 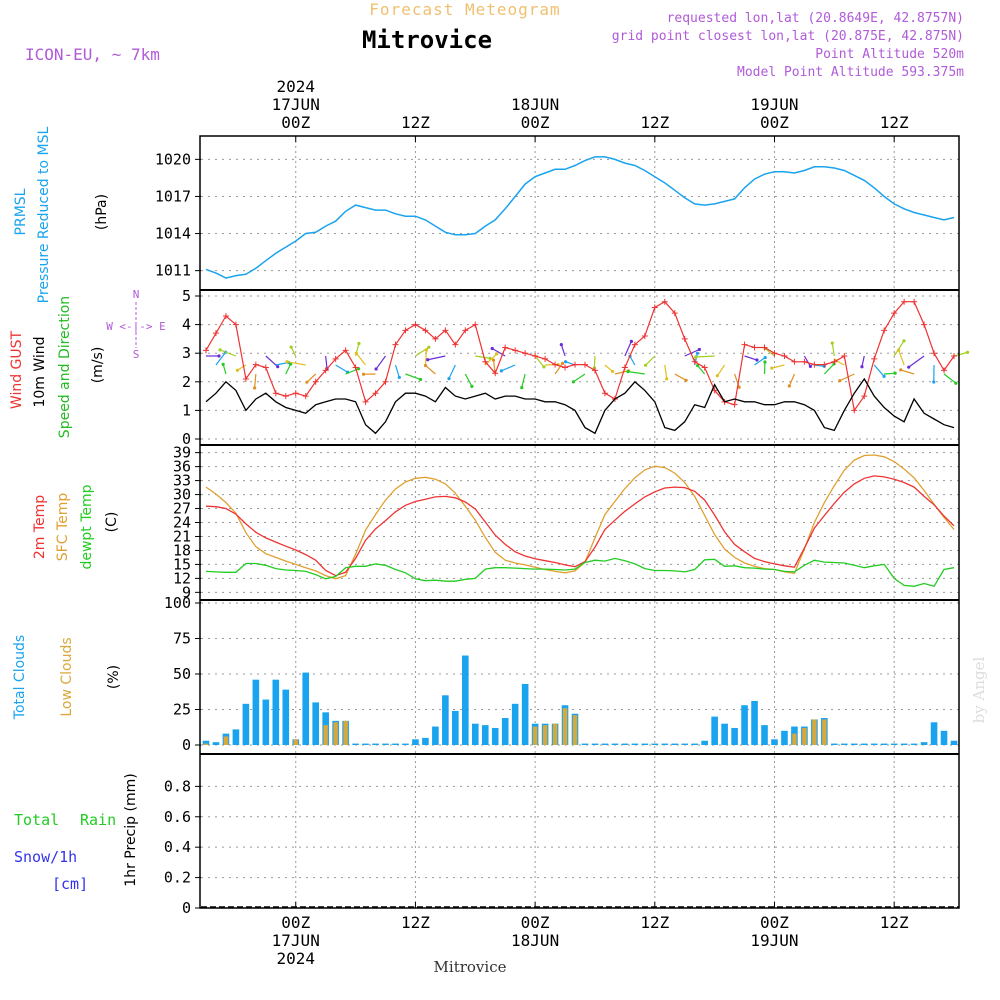 I want to click on pressure-label-desc: Pressure Reduced to MSL, so click(x=44, y=214).